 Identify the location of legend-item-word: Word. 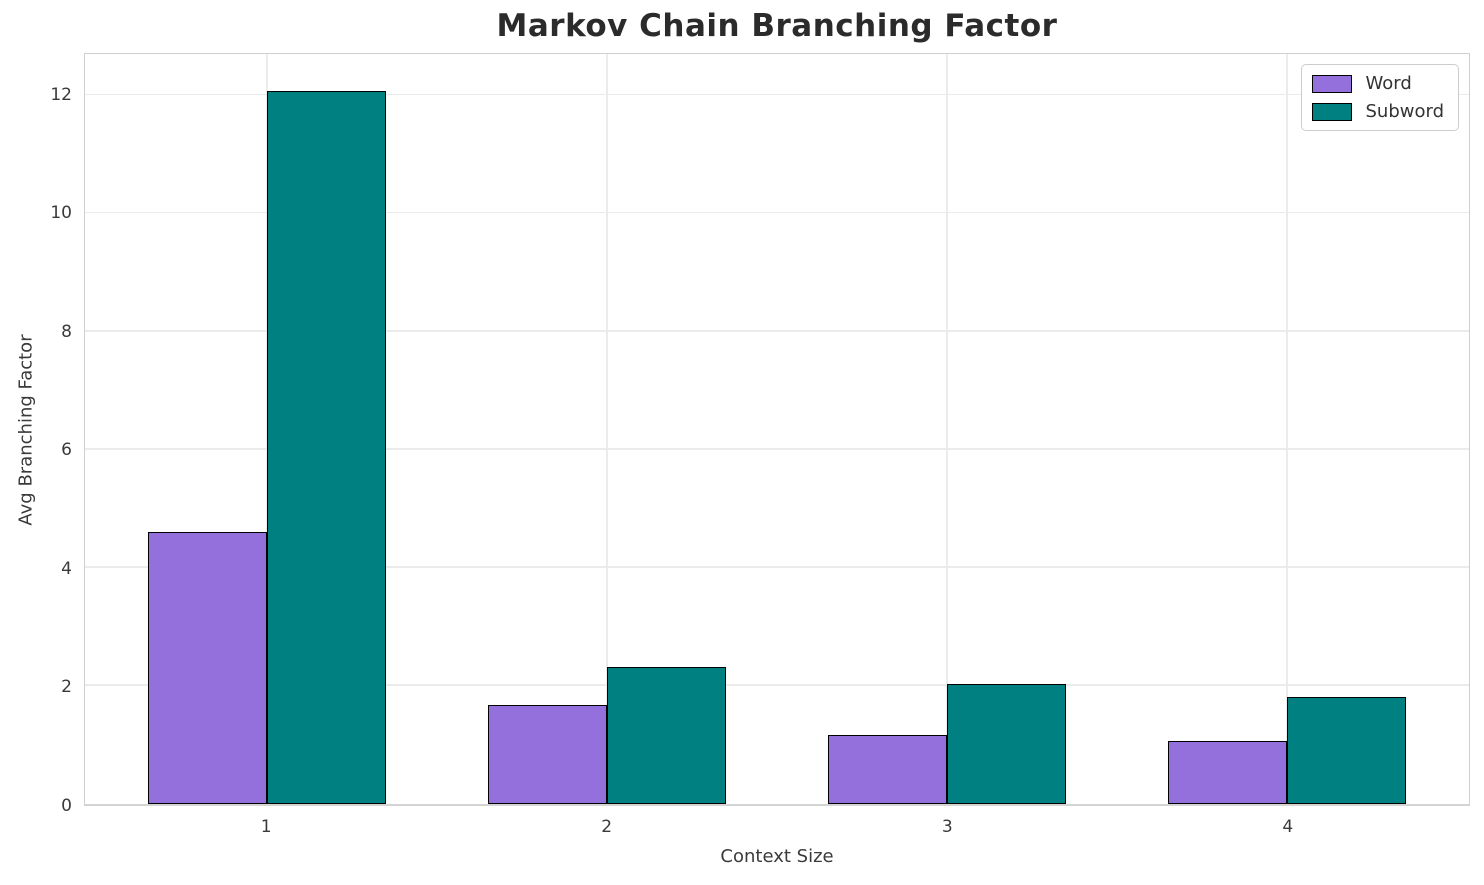
(1378, 83).